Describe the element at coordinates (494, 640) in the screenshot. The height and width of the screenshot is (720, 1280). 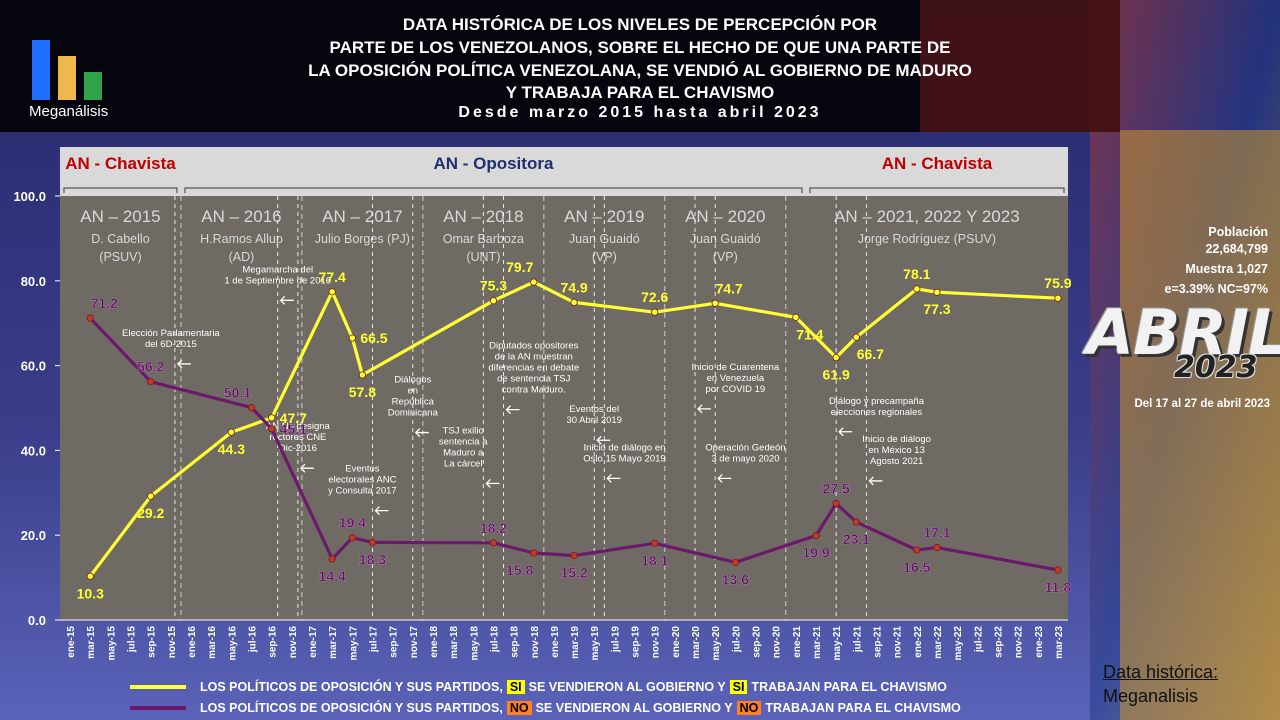
I see `x-tick-label: jul-18` at that location.